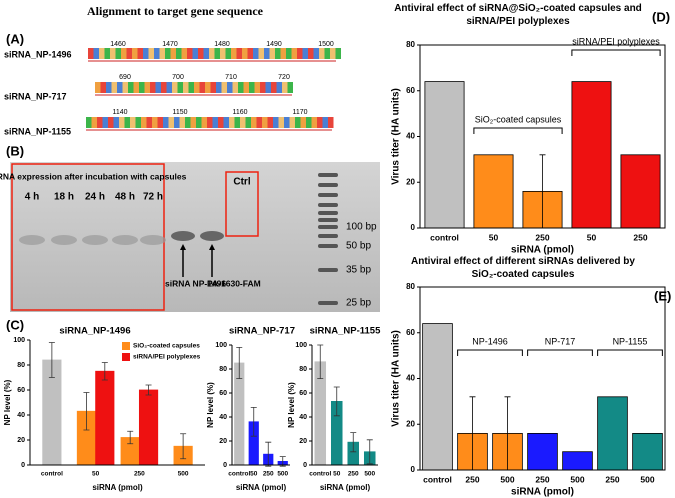 Image resolution: width=675 pixels, height=498 pixels. What do you see at coordinates (15, 38) in the screenshot?
I see `panel-label: (A)` at bounding box center [15, 38].